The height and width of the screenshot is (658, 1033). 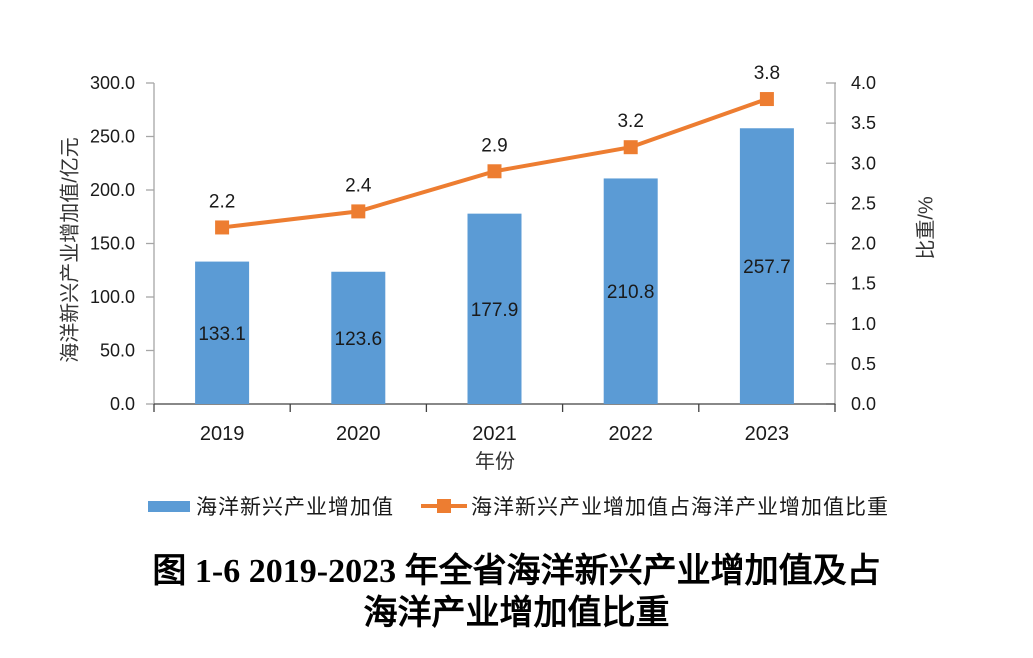 I want to click on bar-data-label: 123.6, so click(x=359, y=339).